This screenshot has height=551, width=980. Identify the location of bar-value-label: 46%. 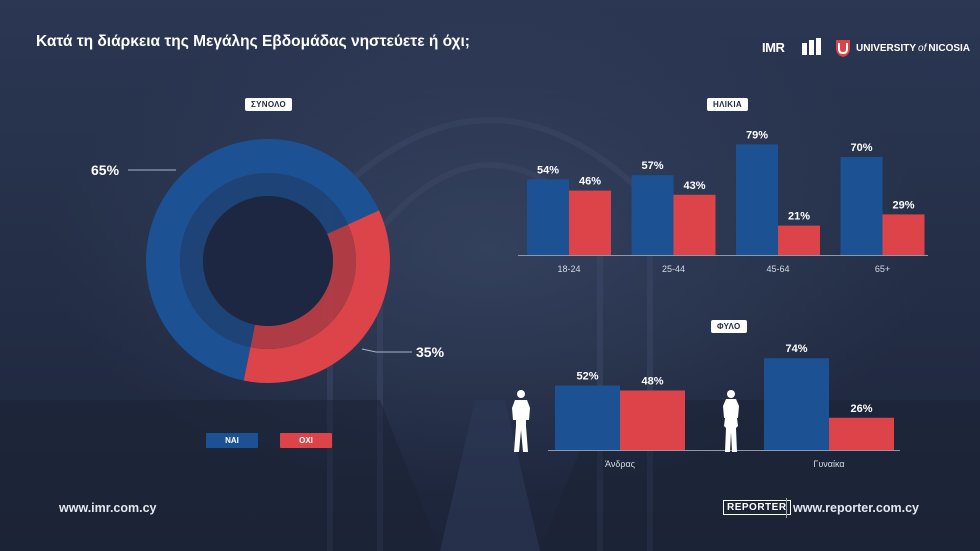
(590, 182).